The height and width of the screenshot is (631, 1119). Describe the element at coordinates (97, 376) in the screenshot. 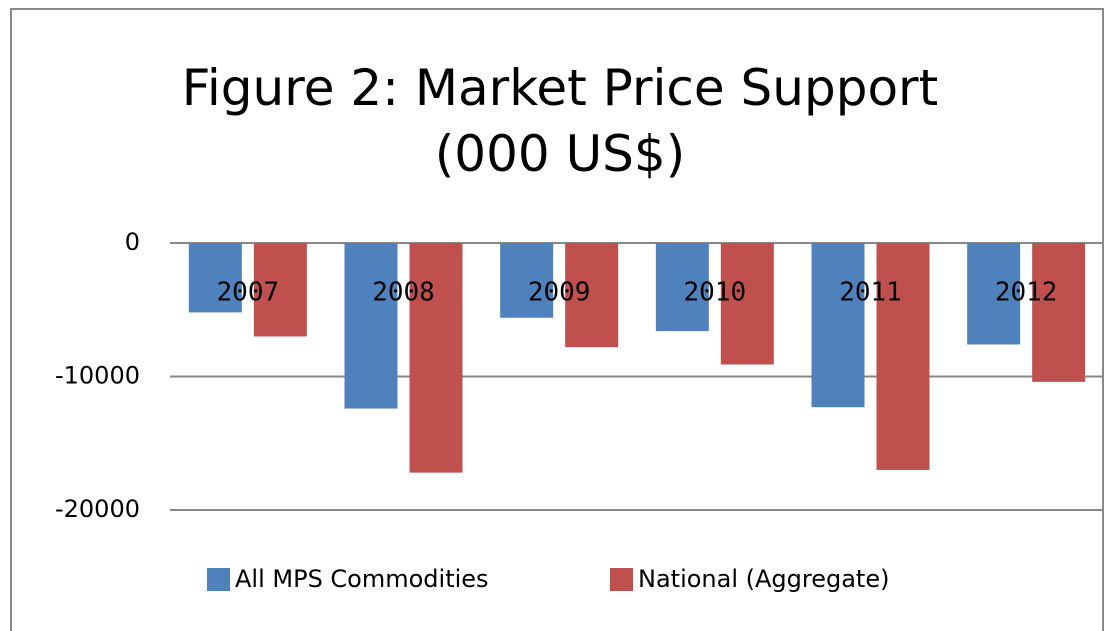

I see `y-tick-label: -10000` at that location.